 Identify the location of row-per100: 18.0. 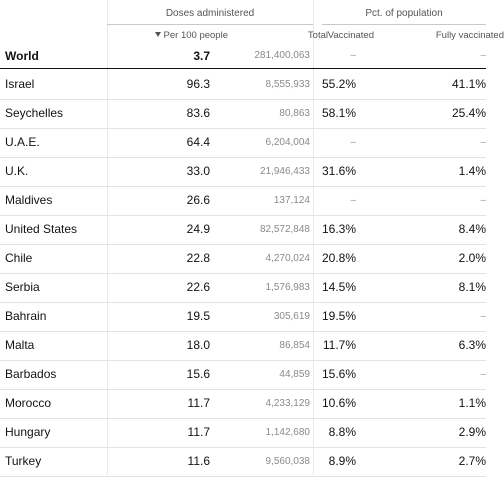
(198, 345).